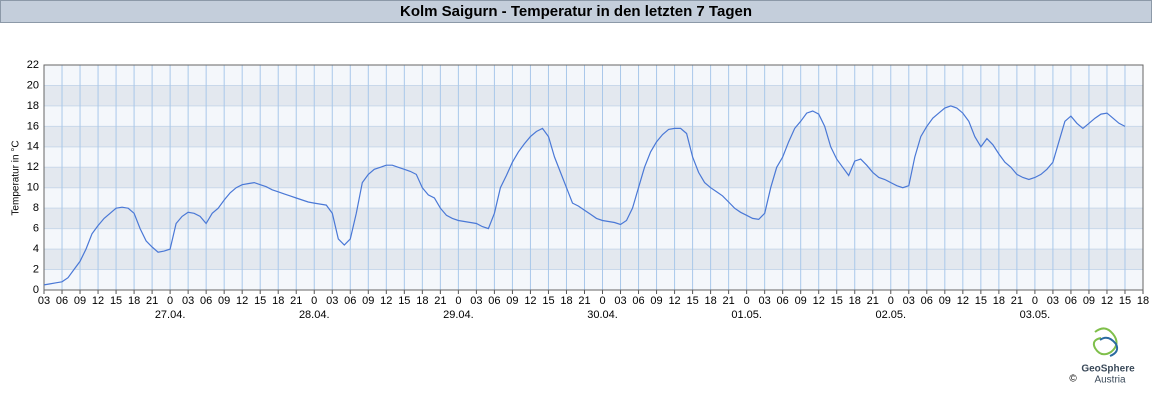 The width and height of the screenshot is (1152, 405). What do you see at coordinates (33, 188) in the screenshot?
I see `y-tick-label: 10` at bounding box center [33, 188].